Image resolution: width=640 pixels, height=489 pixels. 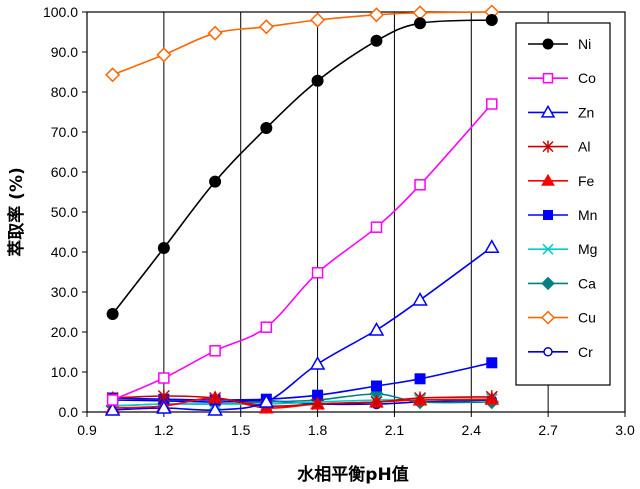 What do you see at coordinates (586, 181) in the screenshot?
I see `legend-label-fe: Fe` at bounding box center [586, 181].